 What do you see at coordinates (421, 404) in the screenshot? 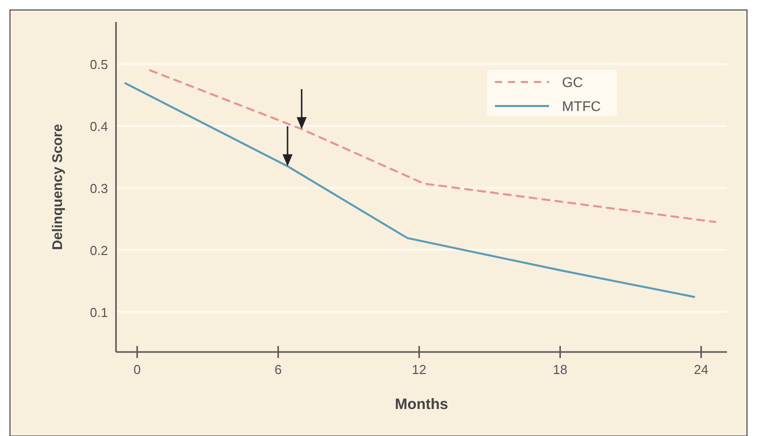
I see `x-axis-title: Months` at bounding box center [421, 404].